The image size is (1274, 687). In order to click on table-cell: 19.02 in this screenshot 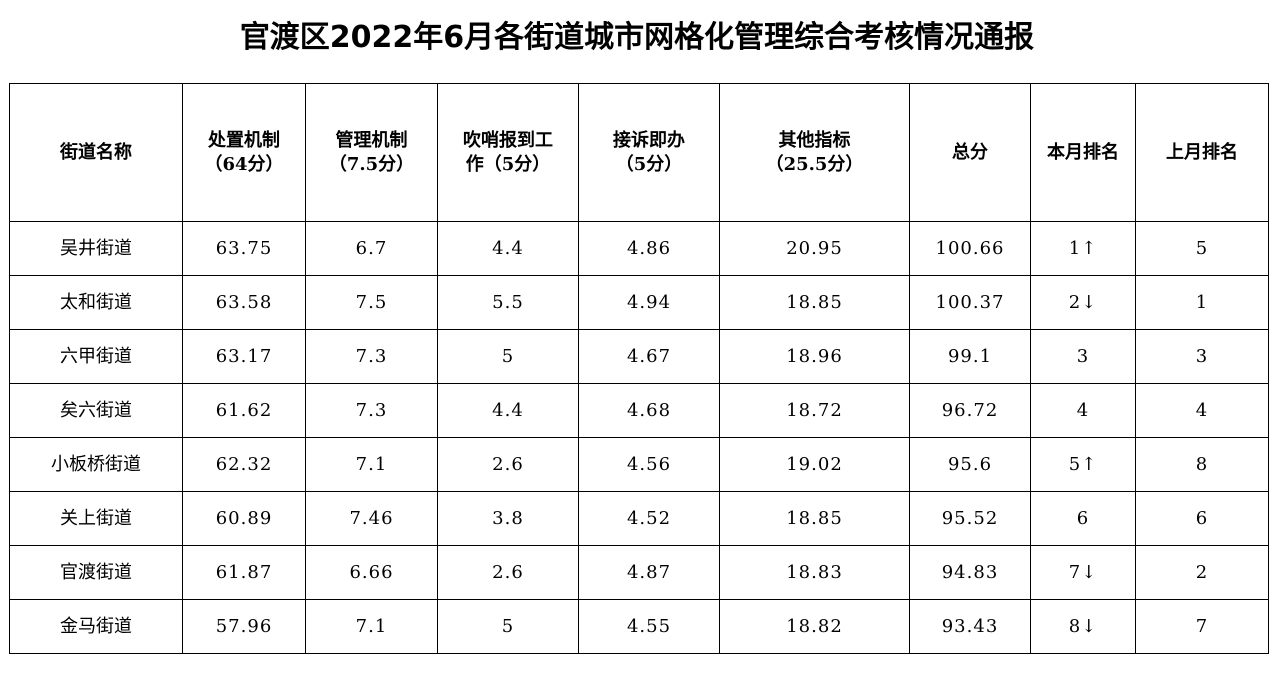, I will do `click(814, 464)`.